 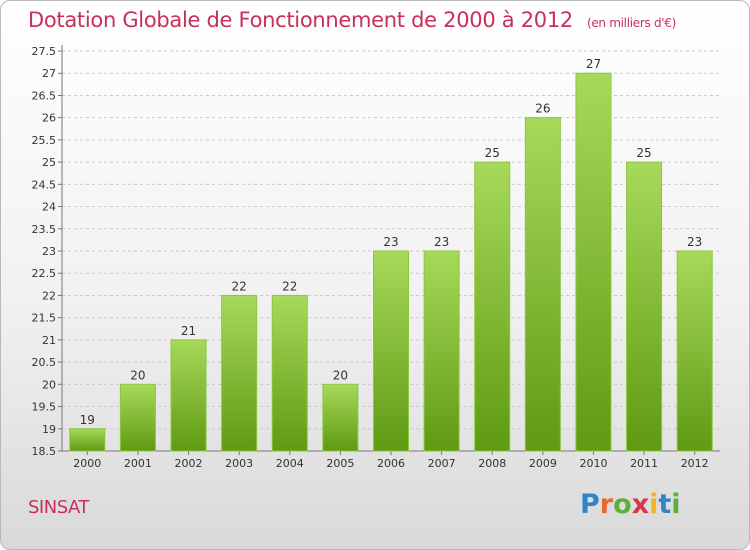 I want to click on x-tick-label-2000: 2000, so click(x=87, y=463).